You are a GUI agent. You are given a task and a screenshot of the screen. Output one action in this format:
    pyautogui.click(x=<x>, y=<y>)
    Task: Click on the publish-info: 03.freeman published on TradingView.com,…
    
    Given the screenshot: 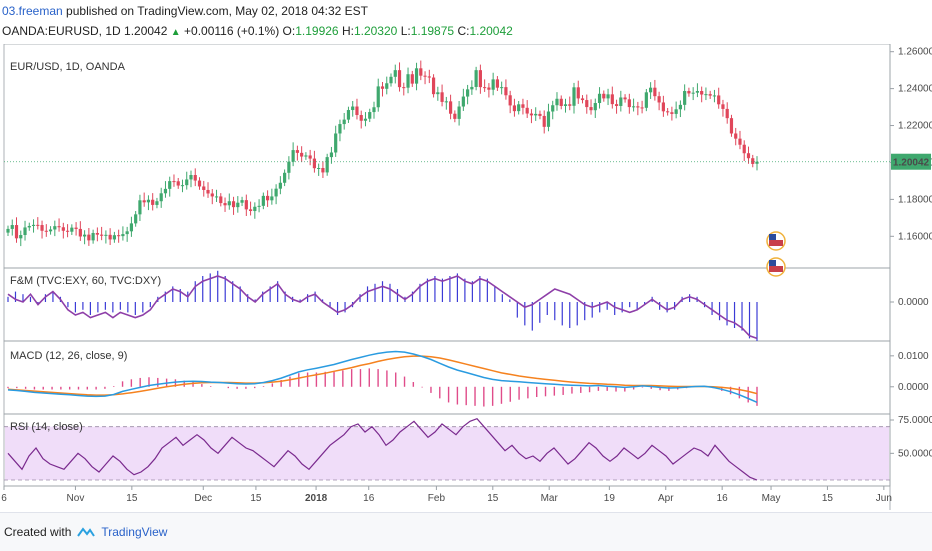 What is the action you would take?
    pyautogui.click(x=185, y=11)
    